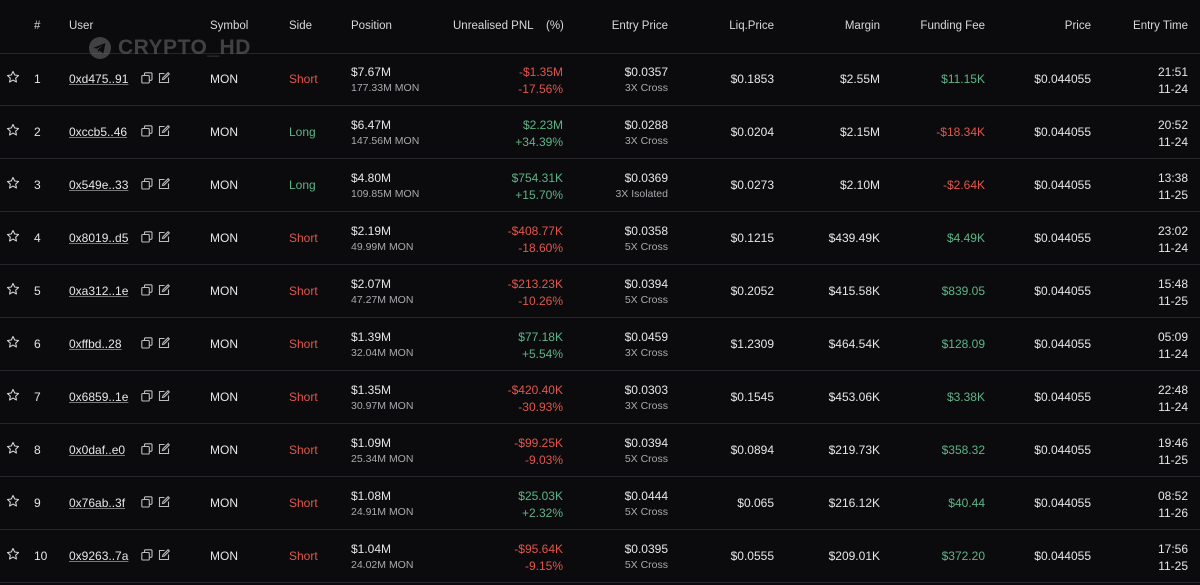 This screenshot has width=1200, height=585. What do you see at coordinates (371, 26) in the screenshot?
I see `col-position: Position` at bounding box center [371, 26].